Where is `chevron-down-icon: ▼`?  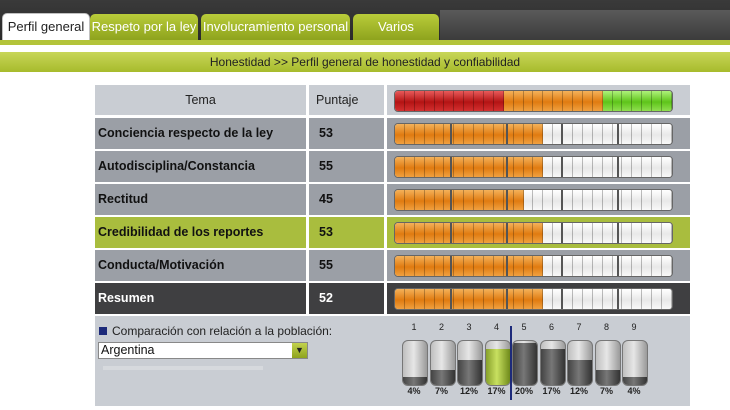 chevron-down-icon: ▼ is located at coordinates (299, 350).